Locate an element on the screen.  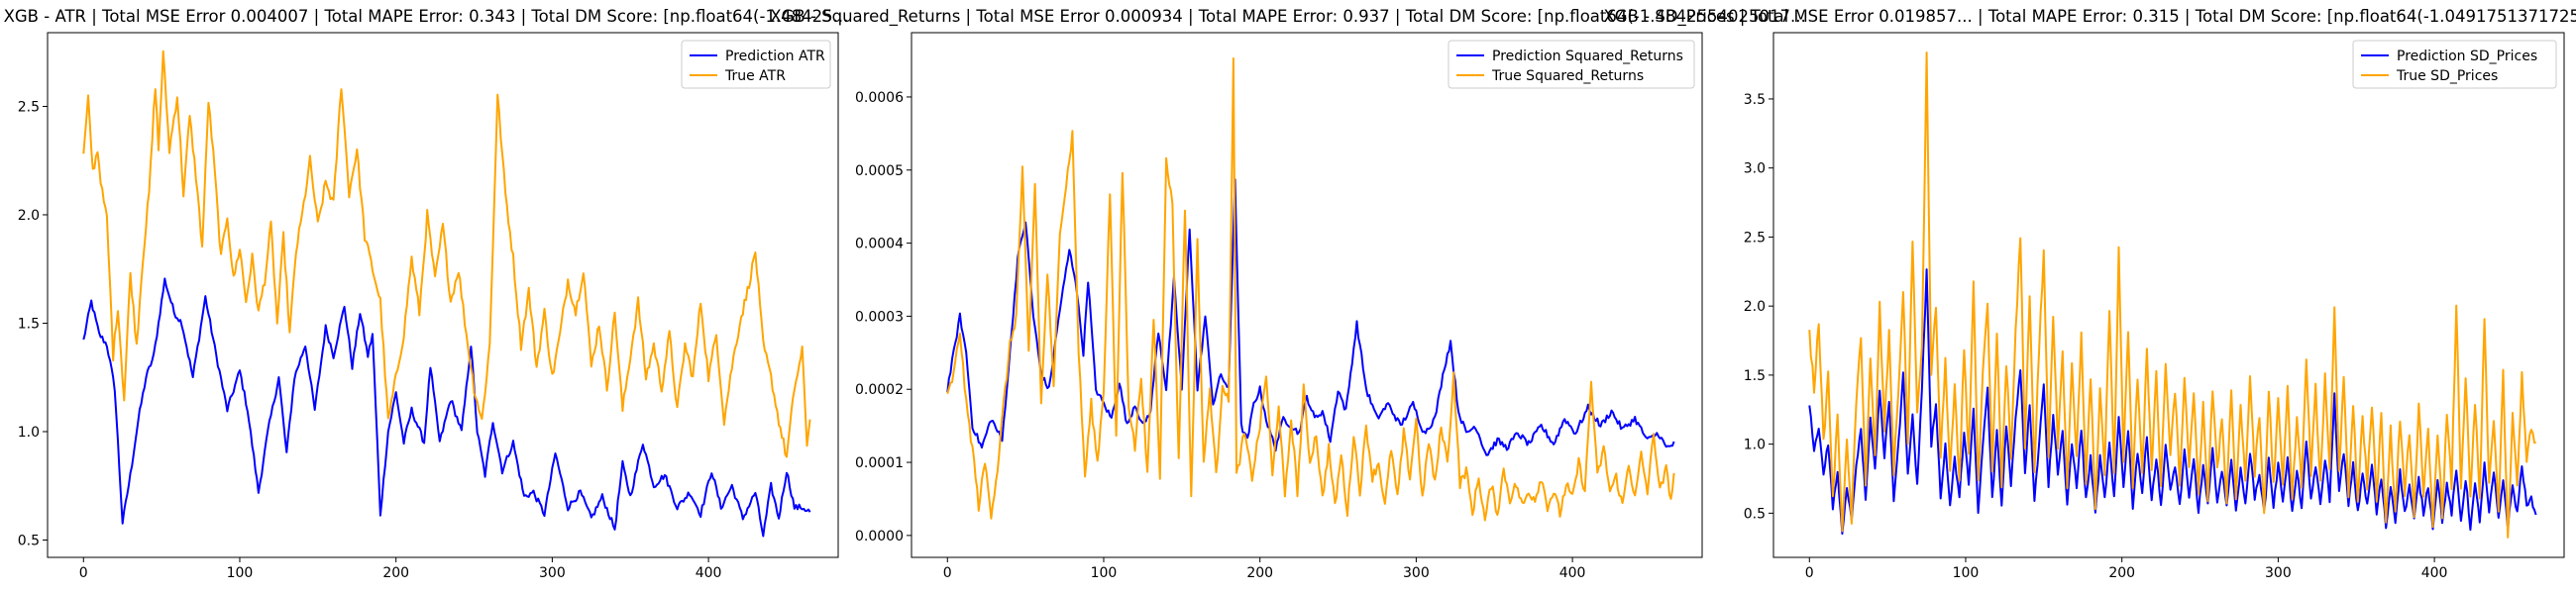
legend-label: True Squared_Returns is located at coordinates (1567, 76).